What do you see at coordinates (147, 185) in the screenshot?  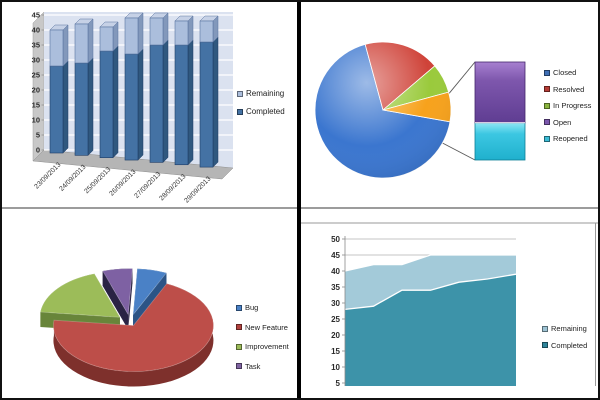 I see `svg-text: 27/09/2013` at bounding box center [147, 185].